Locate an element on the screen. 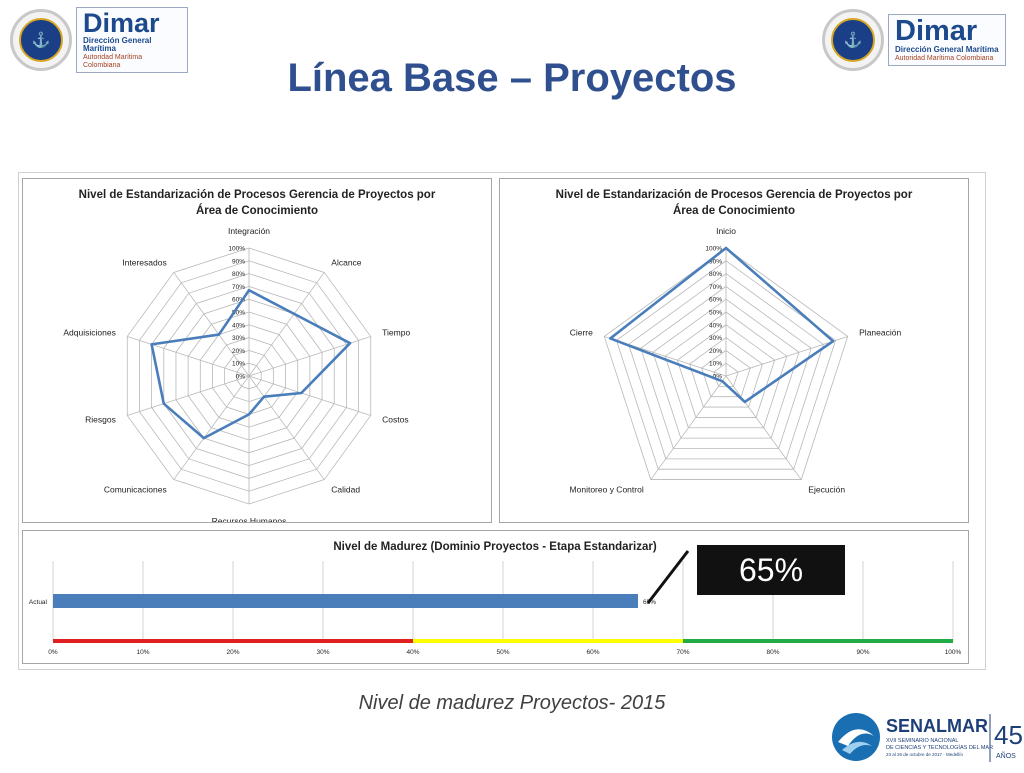 The height and width of the screenshot is (773, 1024). bar-chart-x-tick-label: 70% is located at coordinates (682, 652).